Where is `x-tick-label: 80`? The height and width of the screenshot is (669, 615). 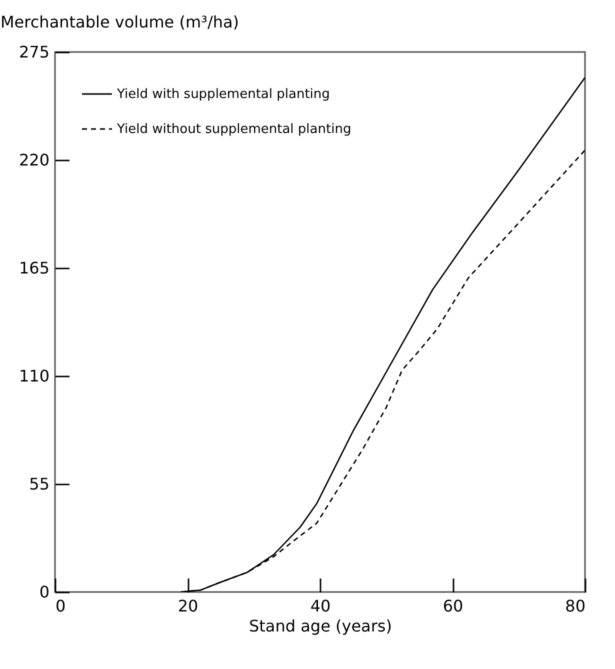
x-tick-label: 80 is located at coordinates (575, 606).